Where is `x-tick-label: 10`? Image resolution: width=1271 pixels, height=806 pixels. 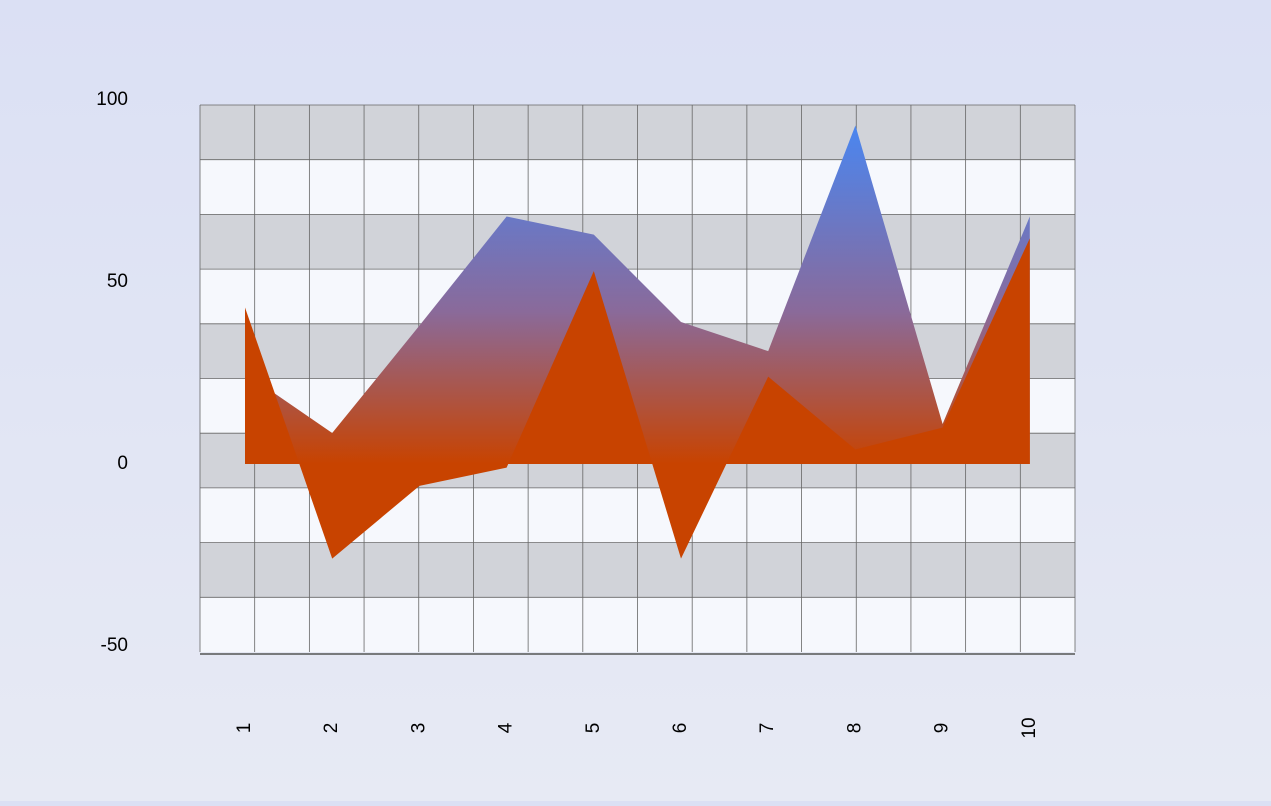 x-tick-label: 10 is located at coordinates (1029, 727).